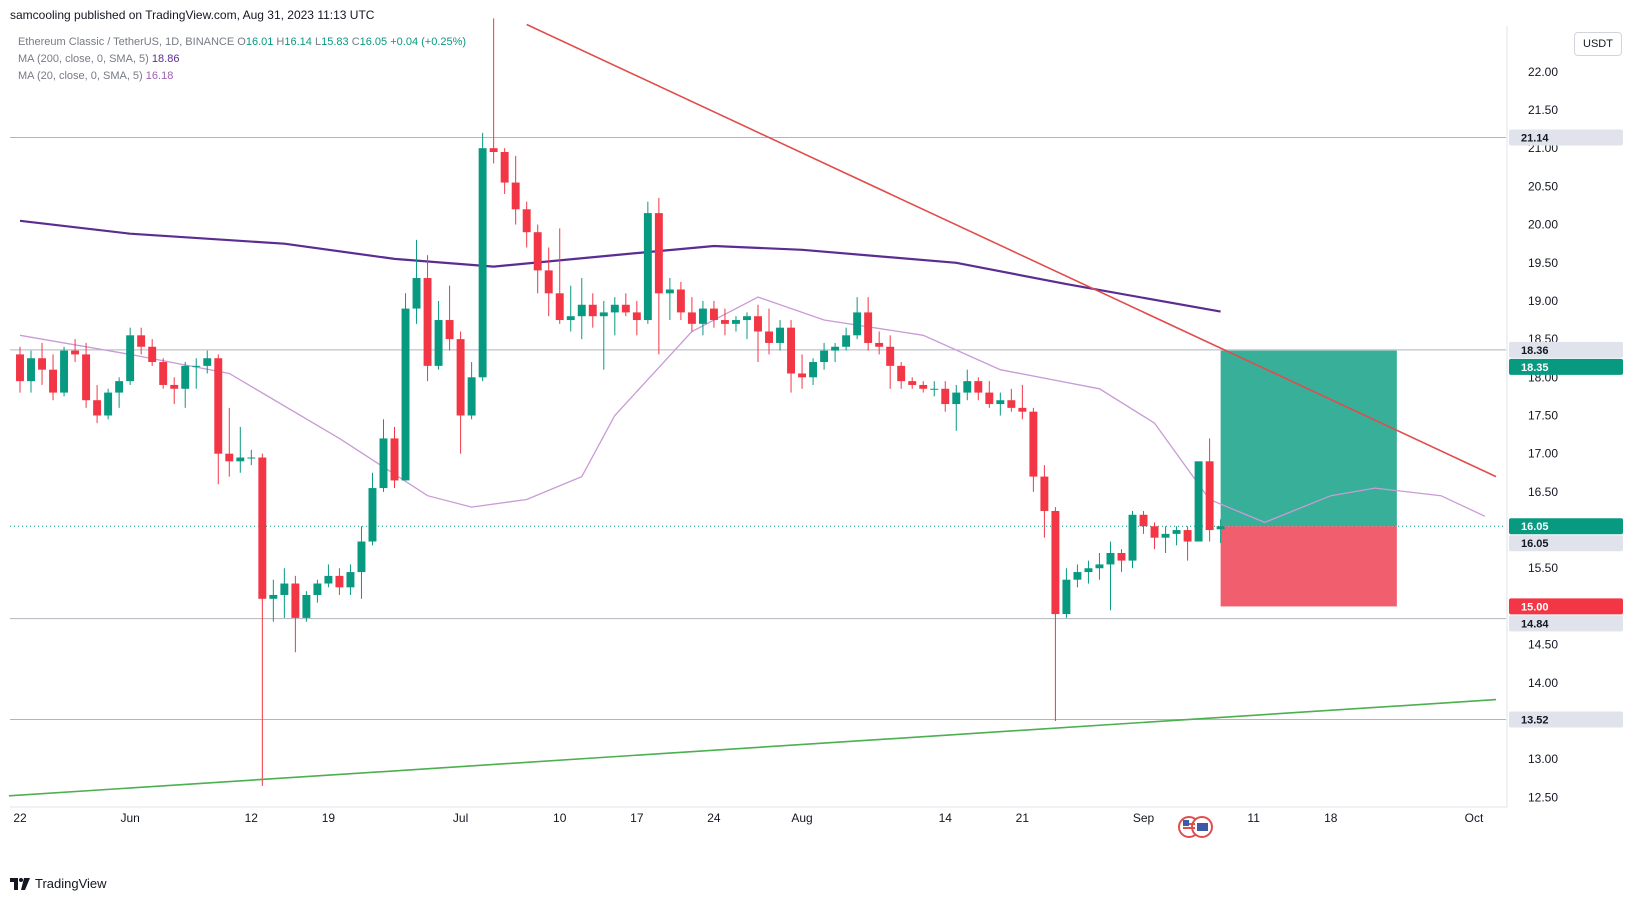 This screenshot has width=1634, height=901. I want to click on ma200-line, so click(620, 266).